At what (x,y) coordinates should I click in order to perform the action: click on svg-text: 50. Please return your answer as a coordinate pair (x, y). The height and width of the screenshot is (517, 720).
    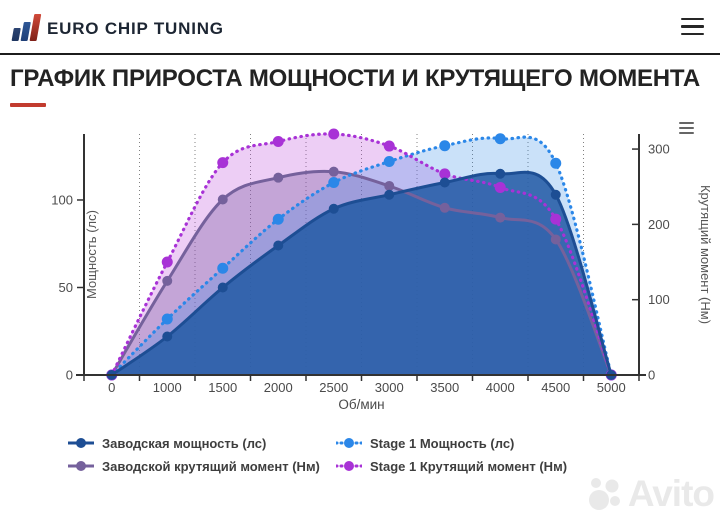
    Looking at the image, I should click on (66, 287).